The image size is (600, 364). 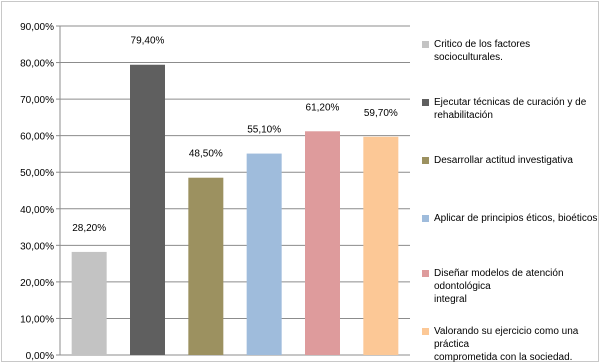 I want to click on data-label-3: 48,50%, so click(x=206, y=154).